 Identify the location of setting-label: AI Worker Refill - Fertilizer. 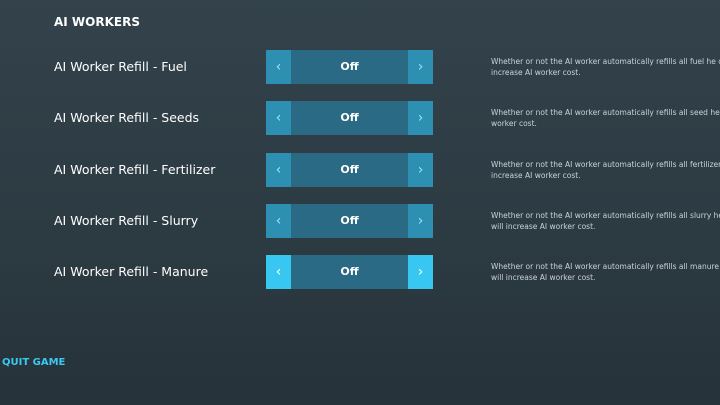
(135, 169).